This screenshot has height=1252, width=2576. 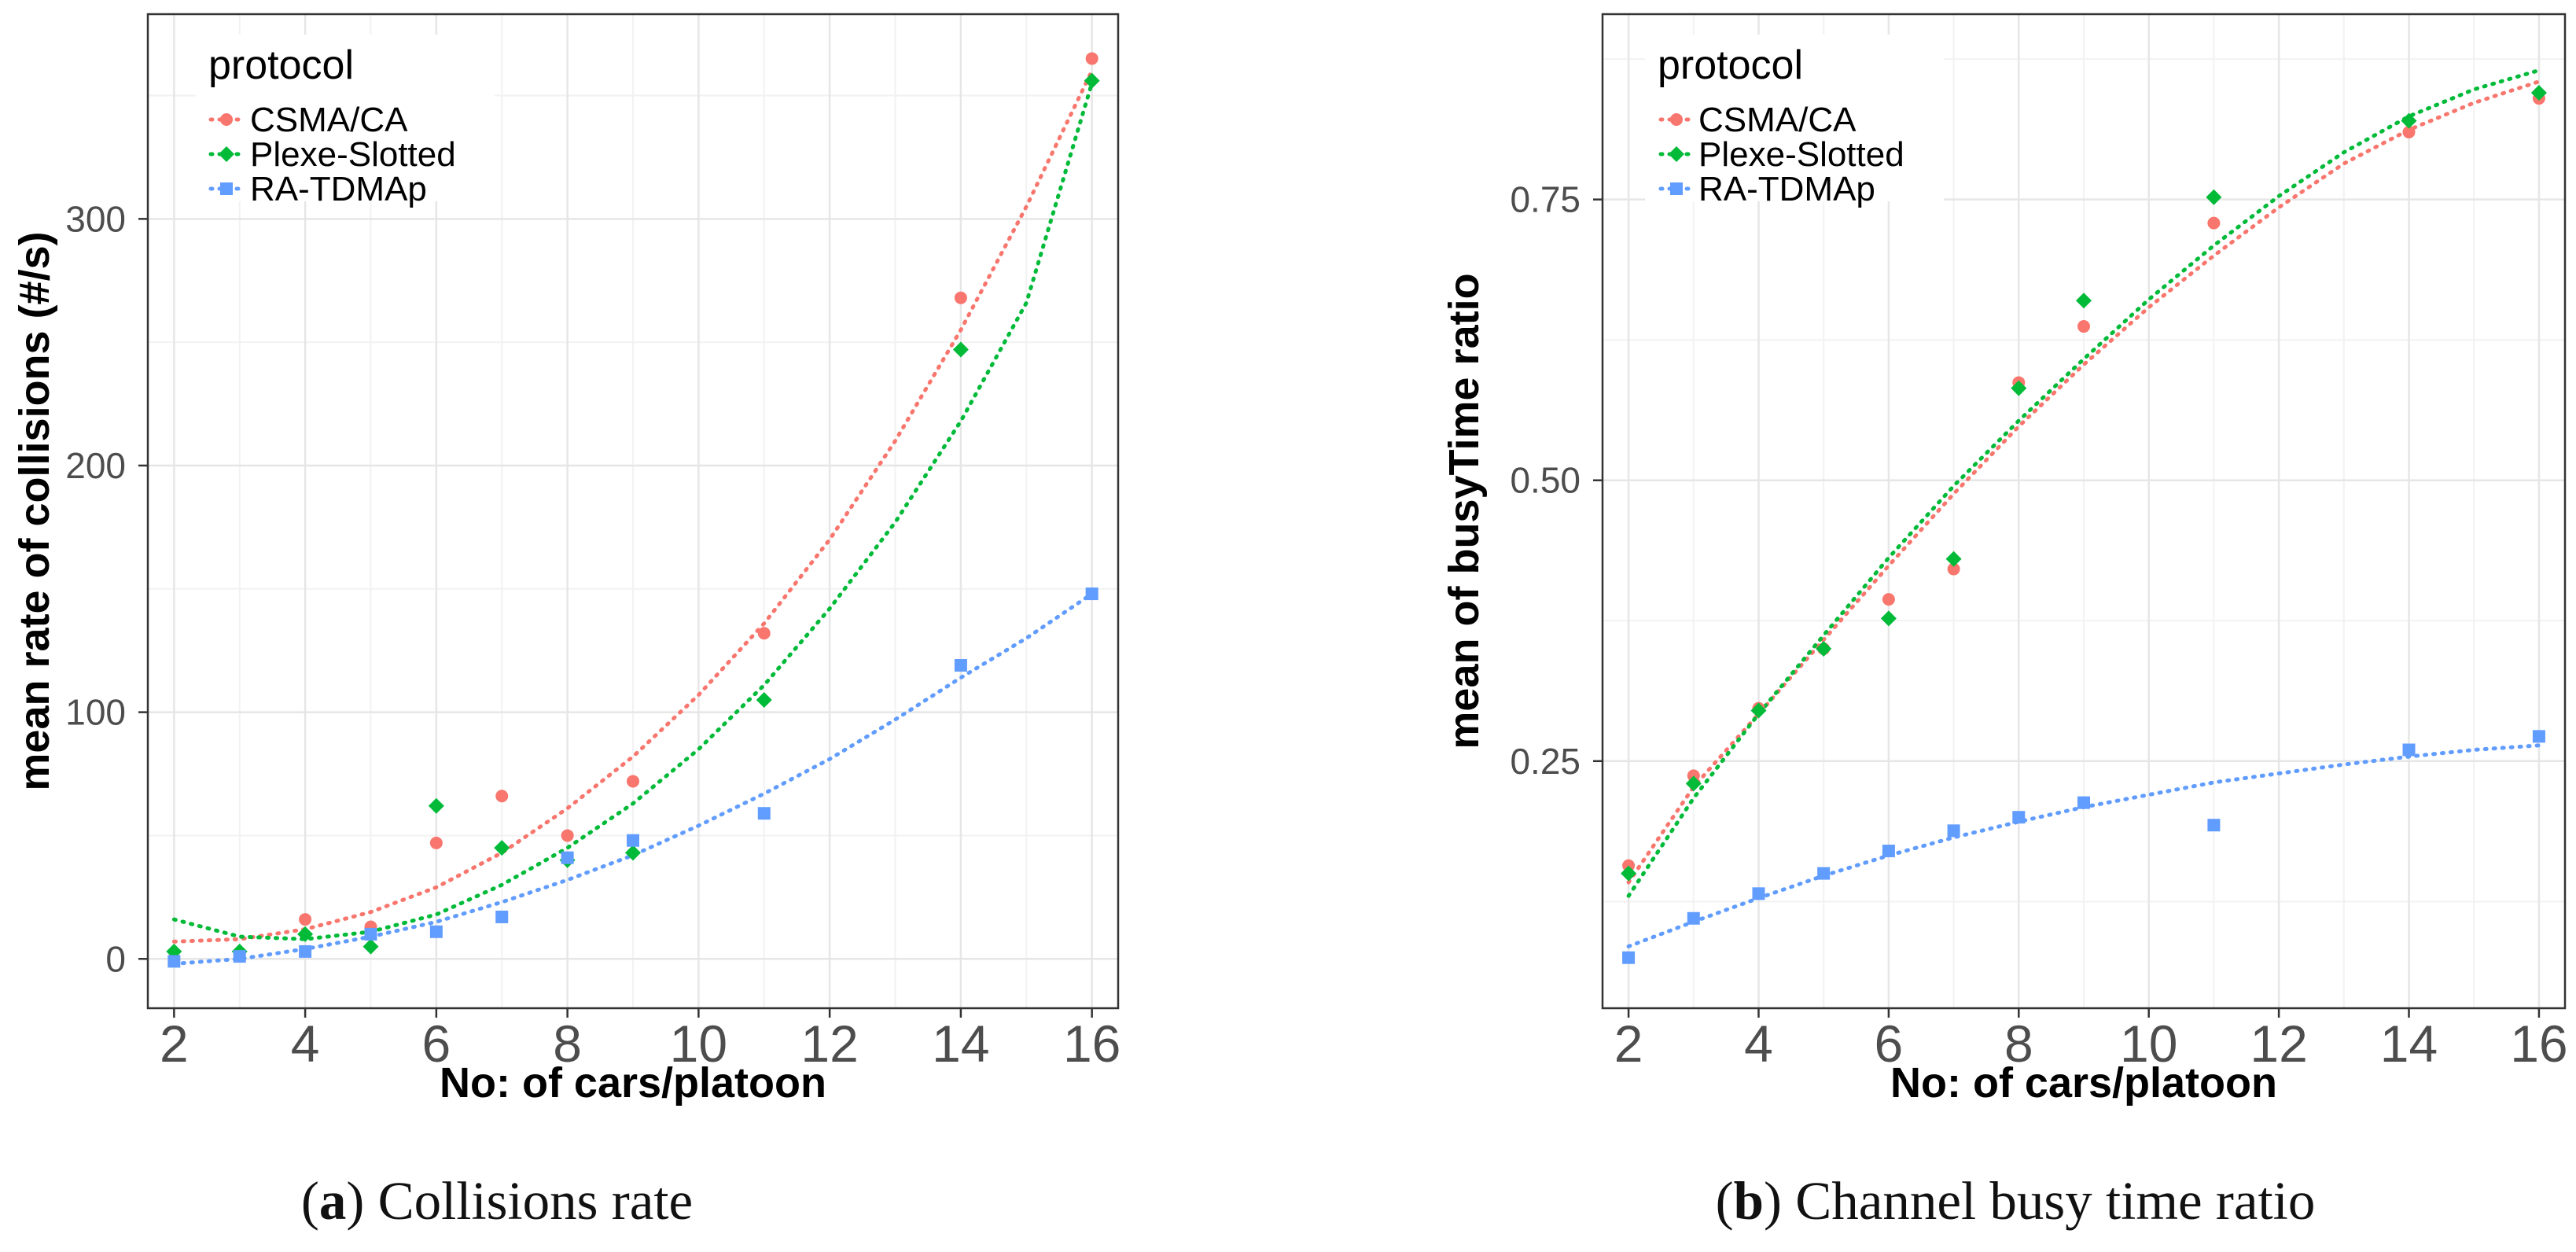 I want to click on x-tick-label: 10, so click(x=2148, y=1043).